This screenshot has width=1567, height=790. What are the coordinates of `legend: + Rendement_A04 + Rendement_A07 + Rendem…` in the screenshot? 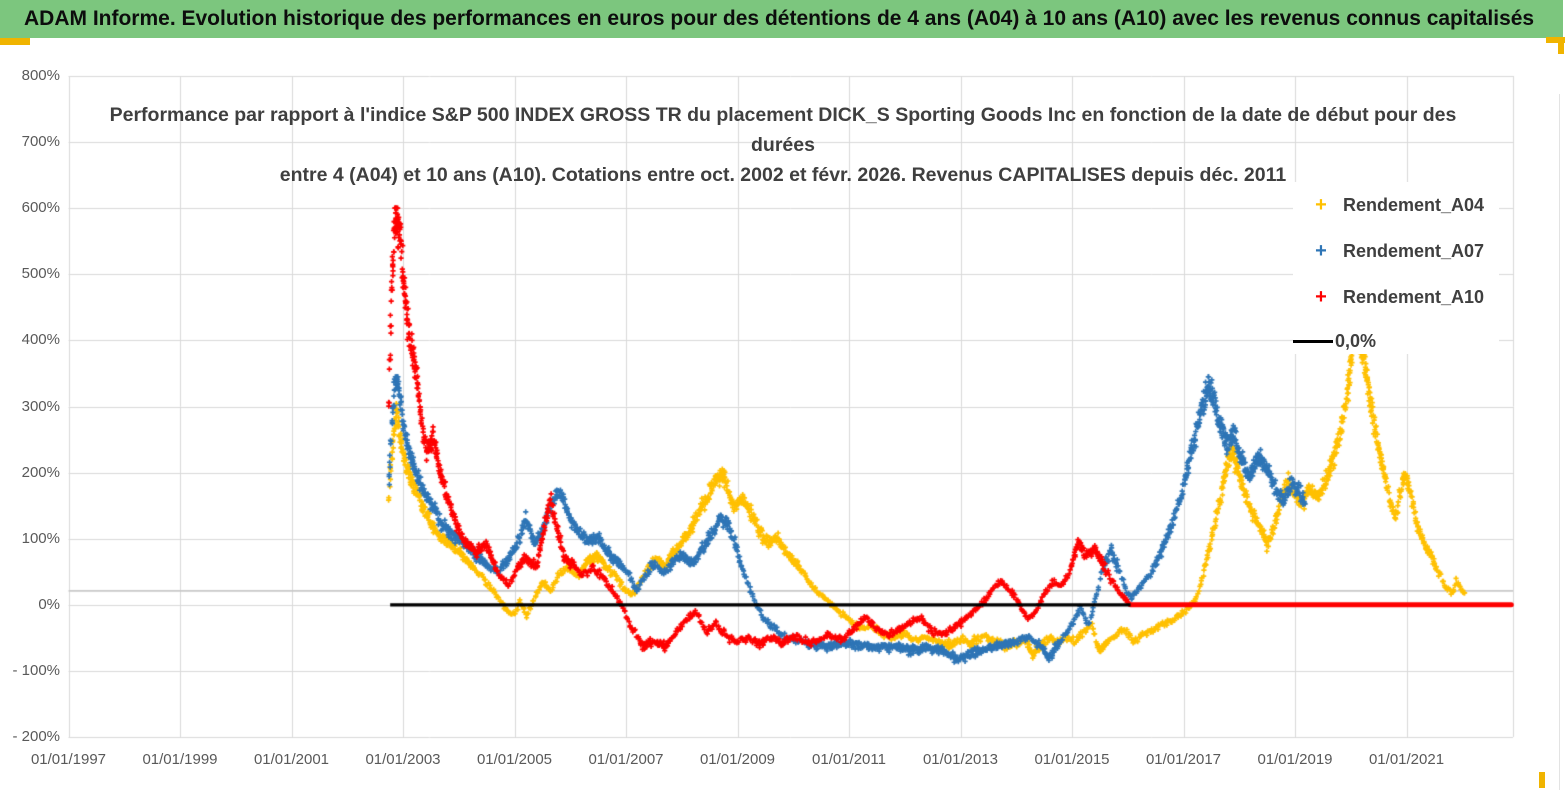 It's located at (1396, 268).